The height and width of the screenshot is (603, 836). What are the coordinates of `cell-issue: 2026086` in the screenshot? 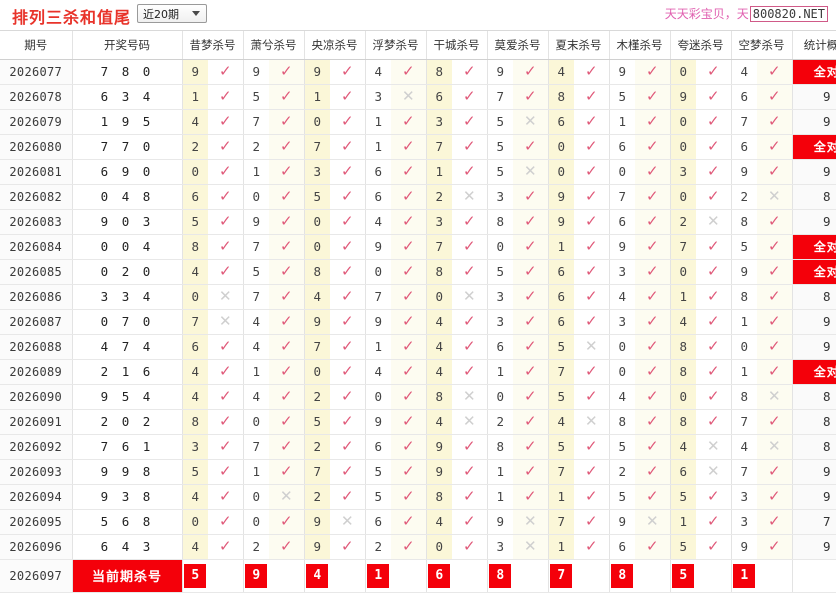 It's located at (36, 297).